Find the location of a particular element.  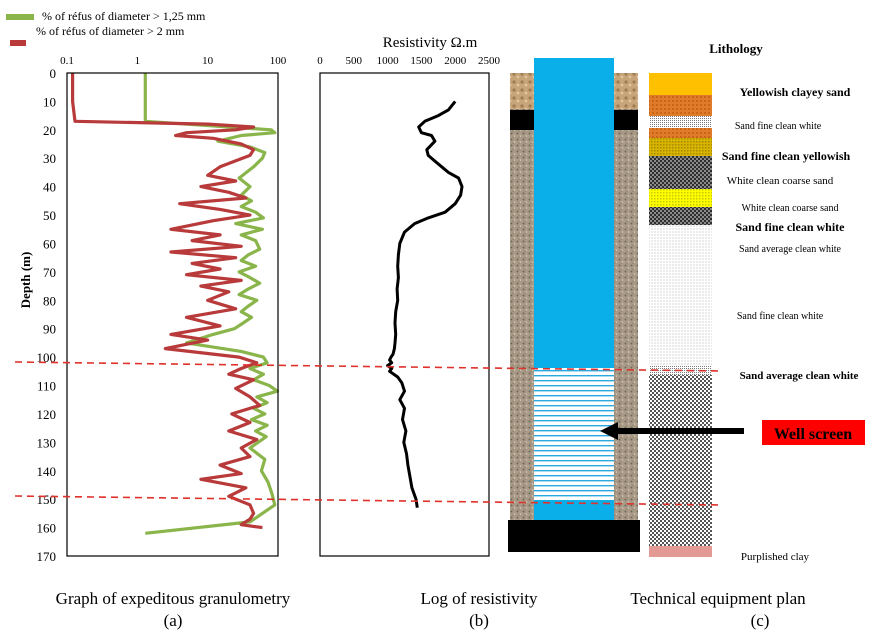

resistivity-title: Resistivity Ω.m is located at coordinates (430, 43).